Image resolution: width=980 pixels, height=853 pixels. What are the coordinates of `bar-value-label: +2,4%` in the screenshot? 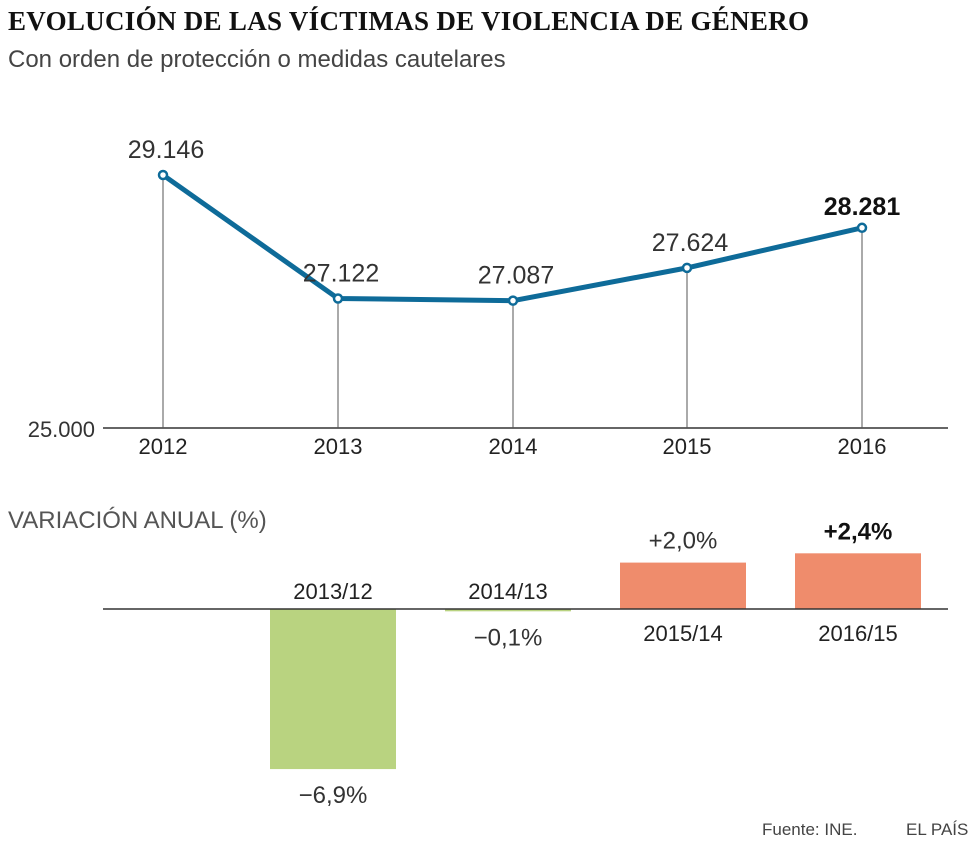 It's located at (858, 531).